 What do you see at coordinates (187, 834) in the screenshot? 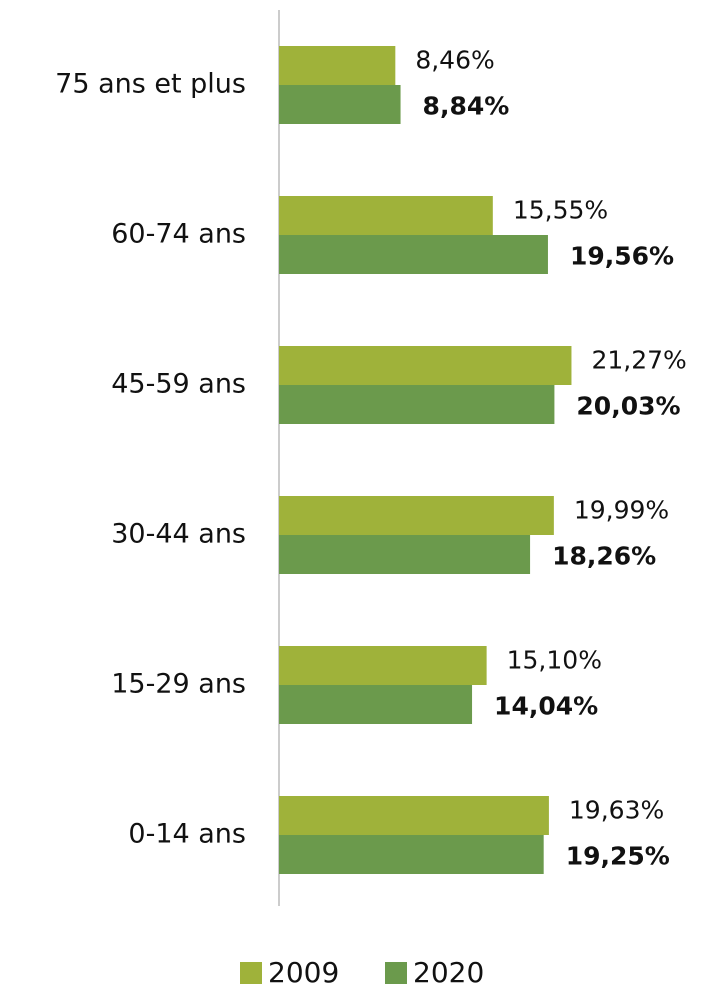
I see `category-label: 0-14 ans` at bounding box center [187, 834].